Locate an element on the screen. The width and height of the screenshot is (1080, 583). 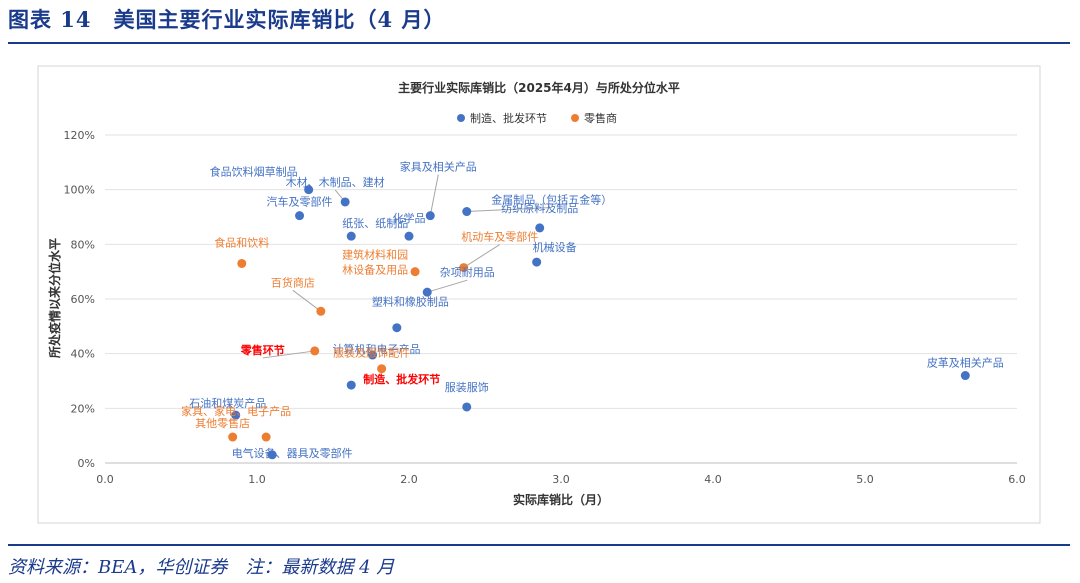
x-tick-label: 2.0 is located at coordinates (409, 479).